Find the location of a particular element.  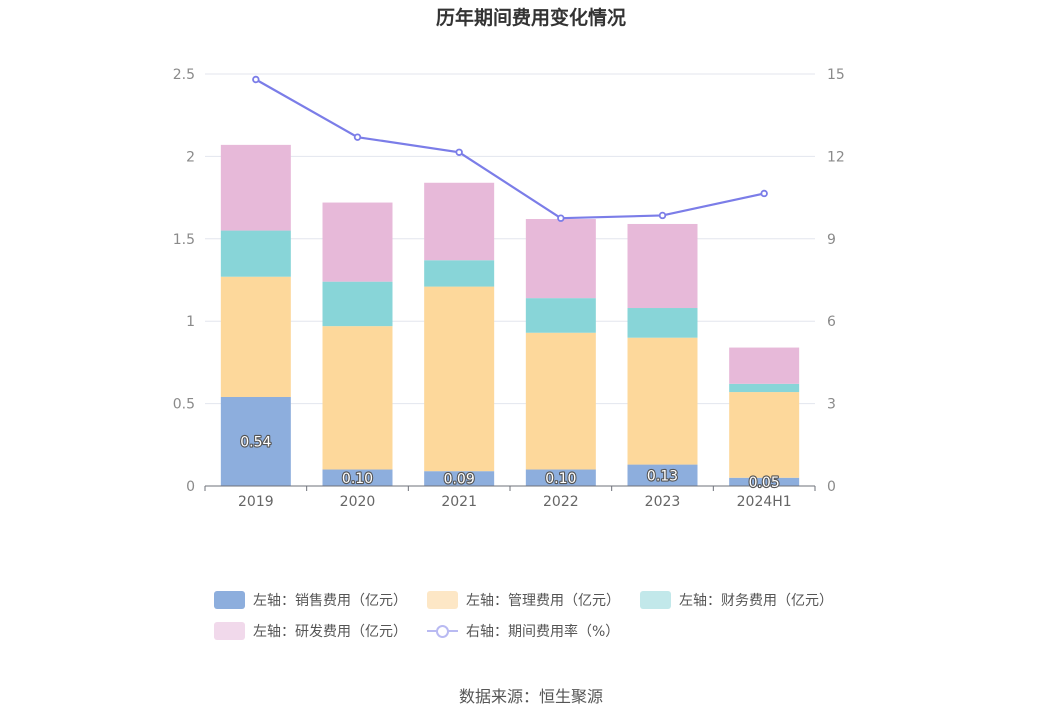

right-tick-label: 0 is located at coordinates (831, 487).